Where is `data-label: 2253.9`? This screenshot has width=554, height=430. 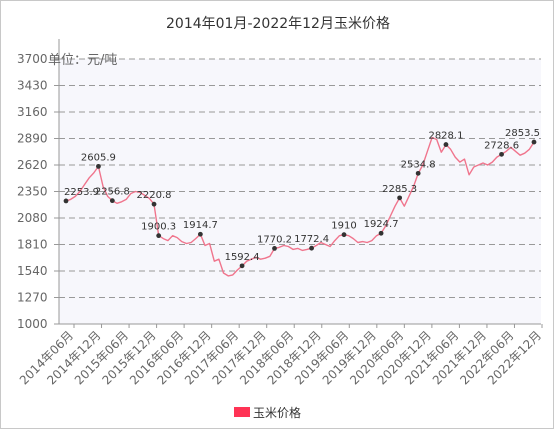 data-label: 2253.9 is located at coordinates (81, 192).